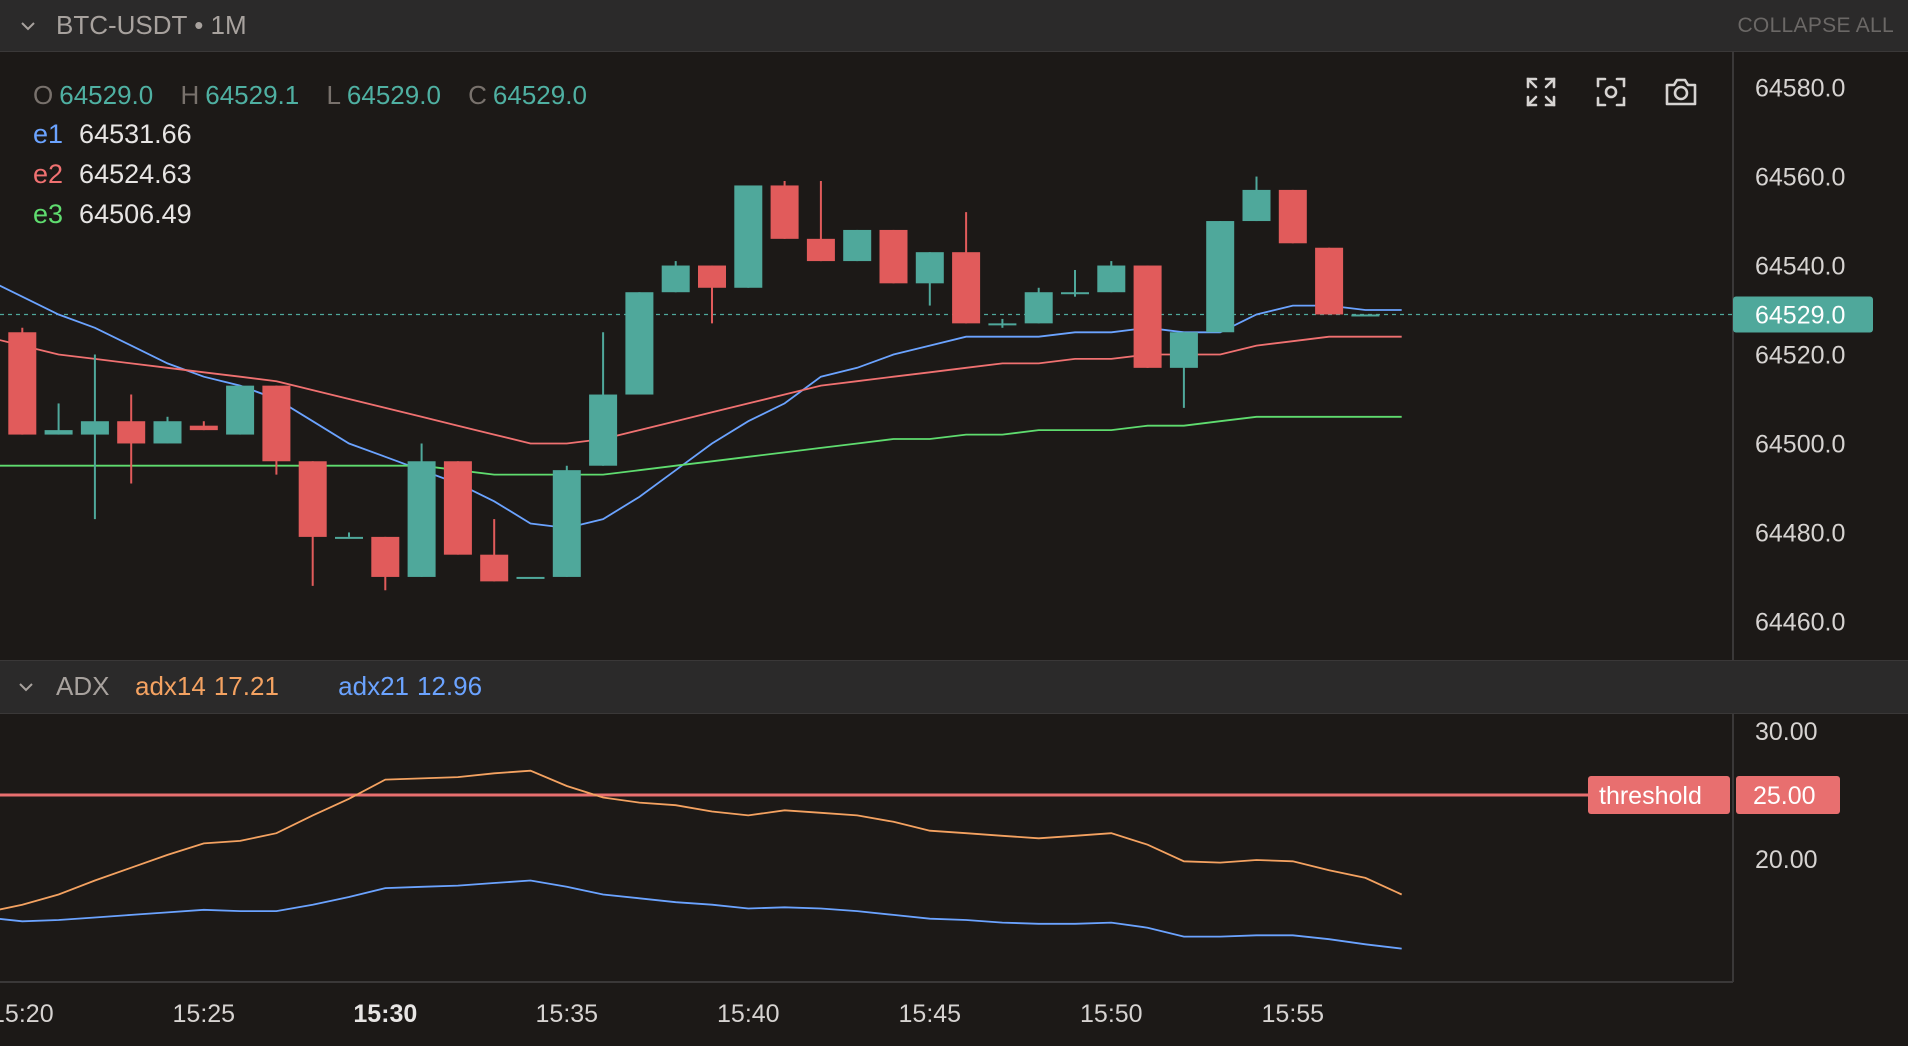 The image size is (1908, 1046). Describe the element at coordinates (450, 686) in the screenshot. I see `adx21-value: 12.96` at that location.